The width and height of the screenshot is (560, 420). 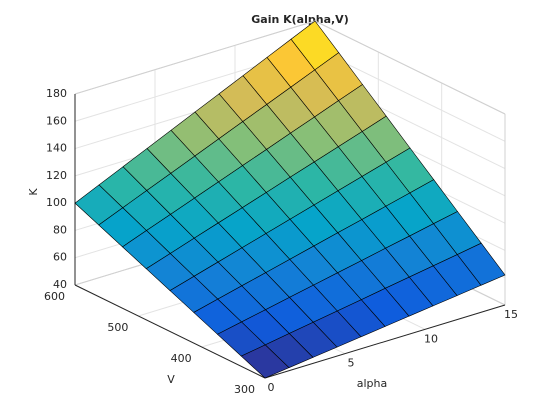 I want to click on z-tick-label: 120, so click(x=56, y=175).